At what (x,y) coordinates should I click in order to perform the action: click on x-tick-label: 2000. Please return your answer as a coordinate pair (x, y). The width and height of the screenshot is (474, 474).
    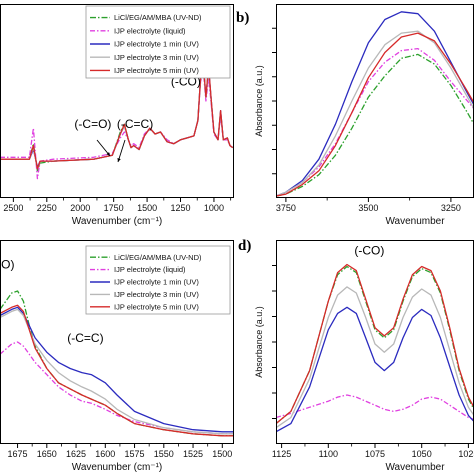
    Looking at the image, I should click on (80, 208).